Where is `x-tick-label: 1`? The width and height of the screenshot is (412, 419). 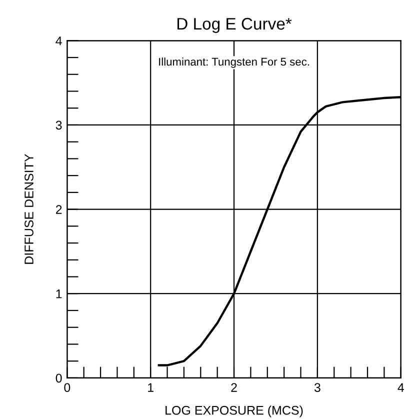 x-tick-label: 1 is located at coordinates (151, 387).